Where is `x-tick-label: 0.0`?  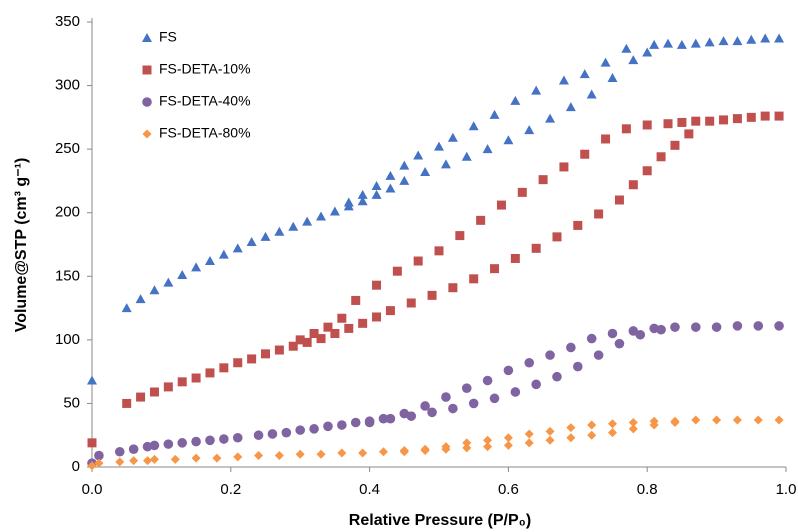 x-tick-label: 0.0 is located at coordinates (92, 489).